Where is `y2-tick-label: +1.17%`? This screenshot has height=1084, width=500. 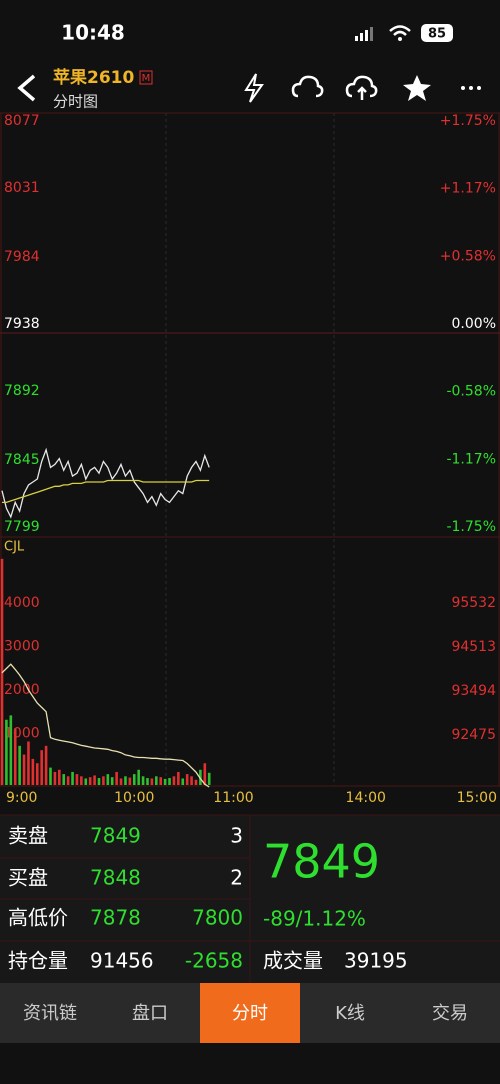 y2-tick-label: +1.17% is located at coordinates (468, 188).